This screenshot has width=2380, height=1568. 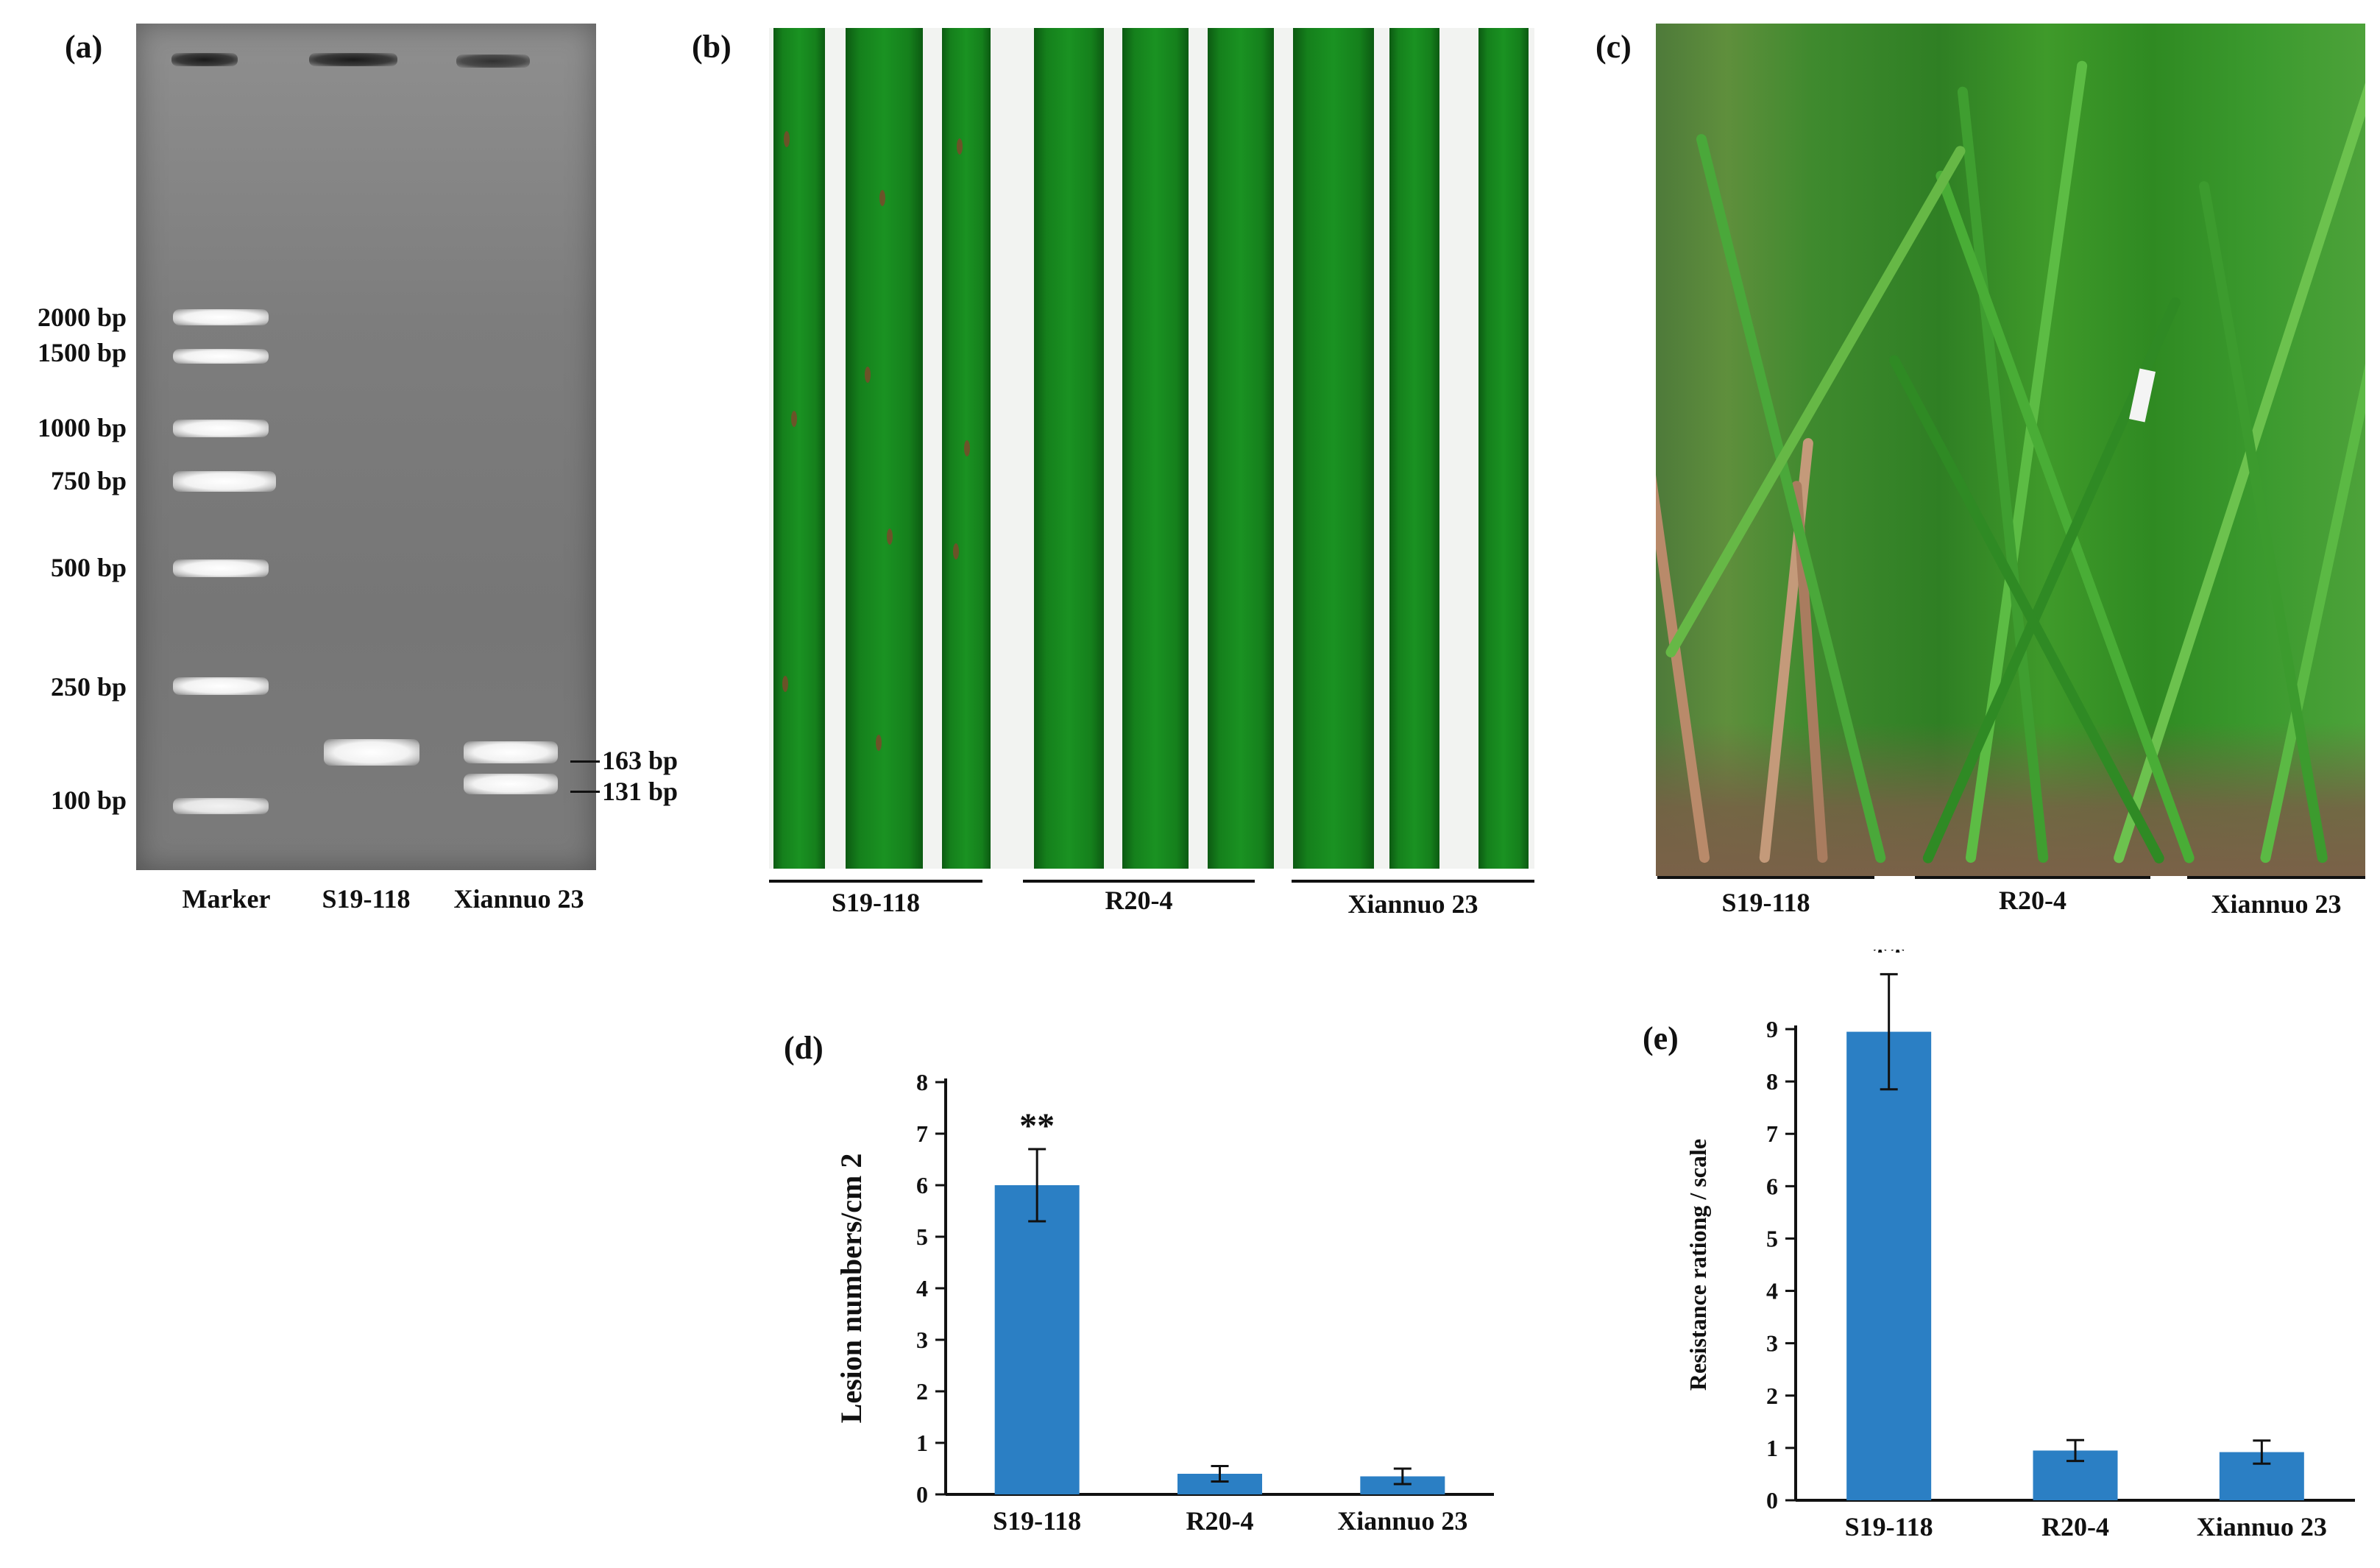 I want to click on y-axis-label: Resistance rationg / scale, so click(x=1698, y=1265).